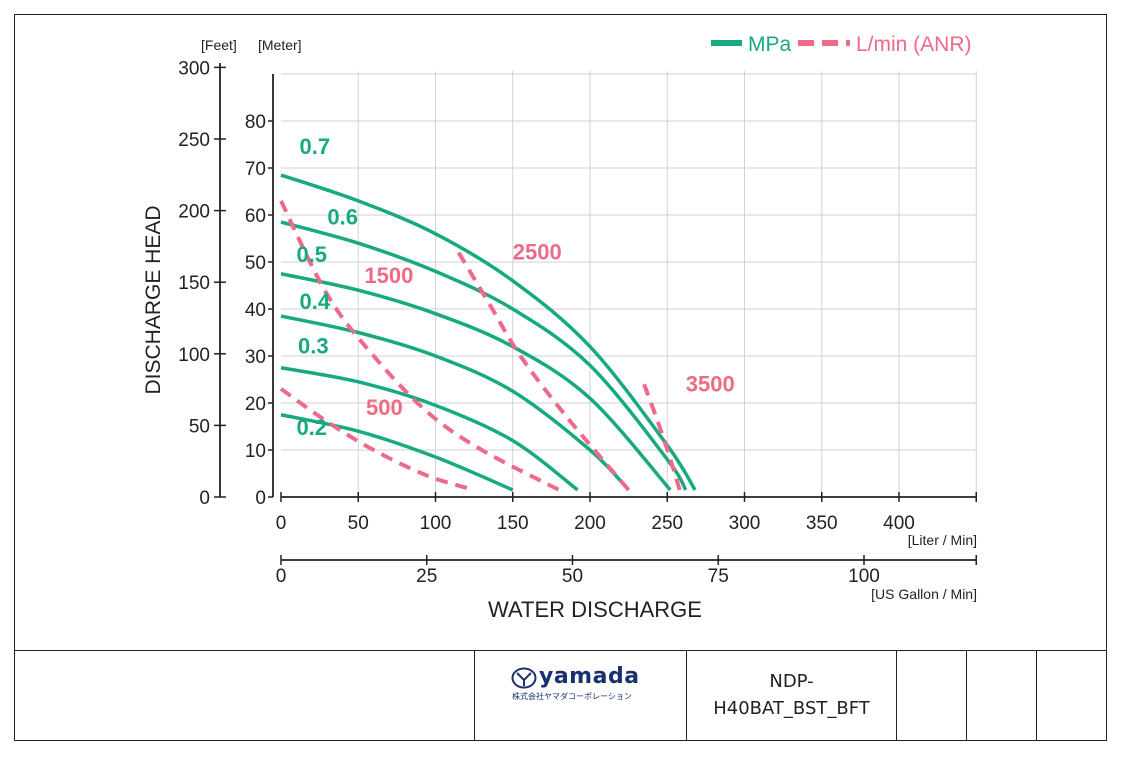 This screenshot has width=1123, height=757. What do you see at coordinates (899, 523) in the screenshot?
I see `liter-tick-label: 400` at bounding box center [899, 523].